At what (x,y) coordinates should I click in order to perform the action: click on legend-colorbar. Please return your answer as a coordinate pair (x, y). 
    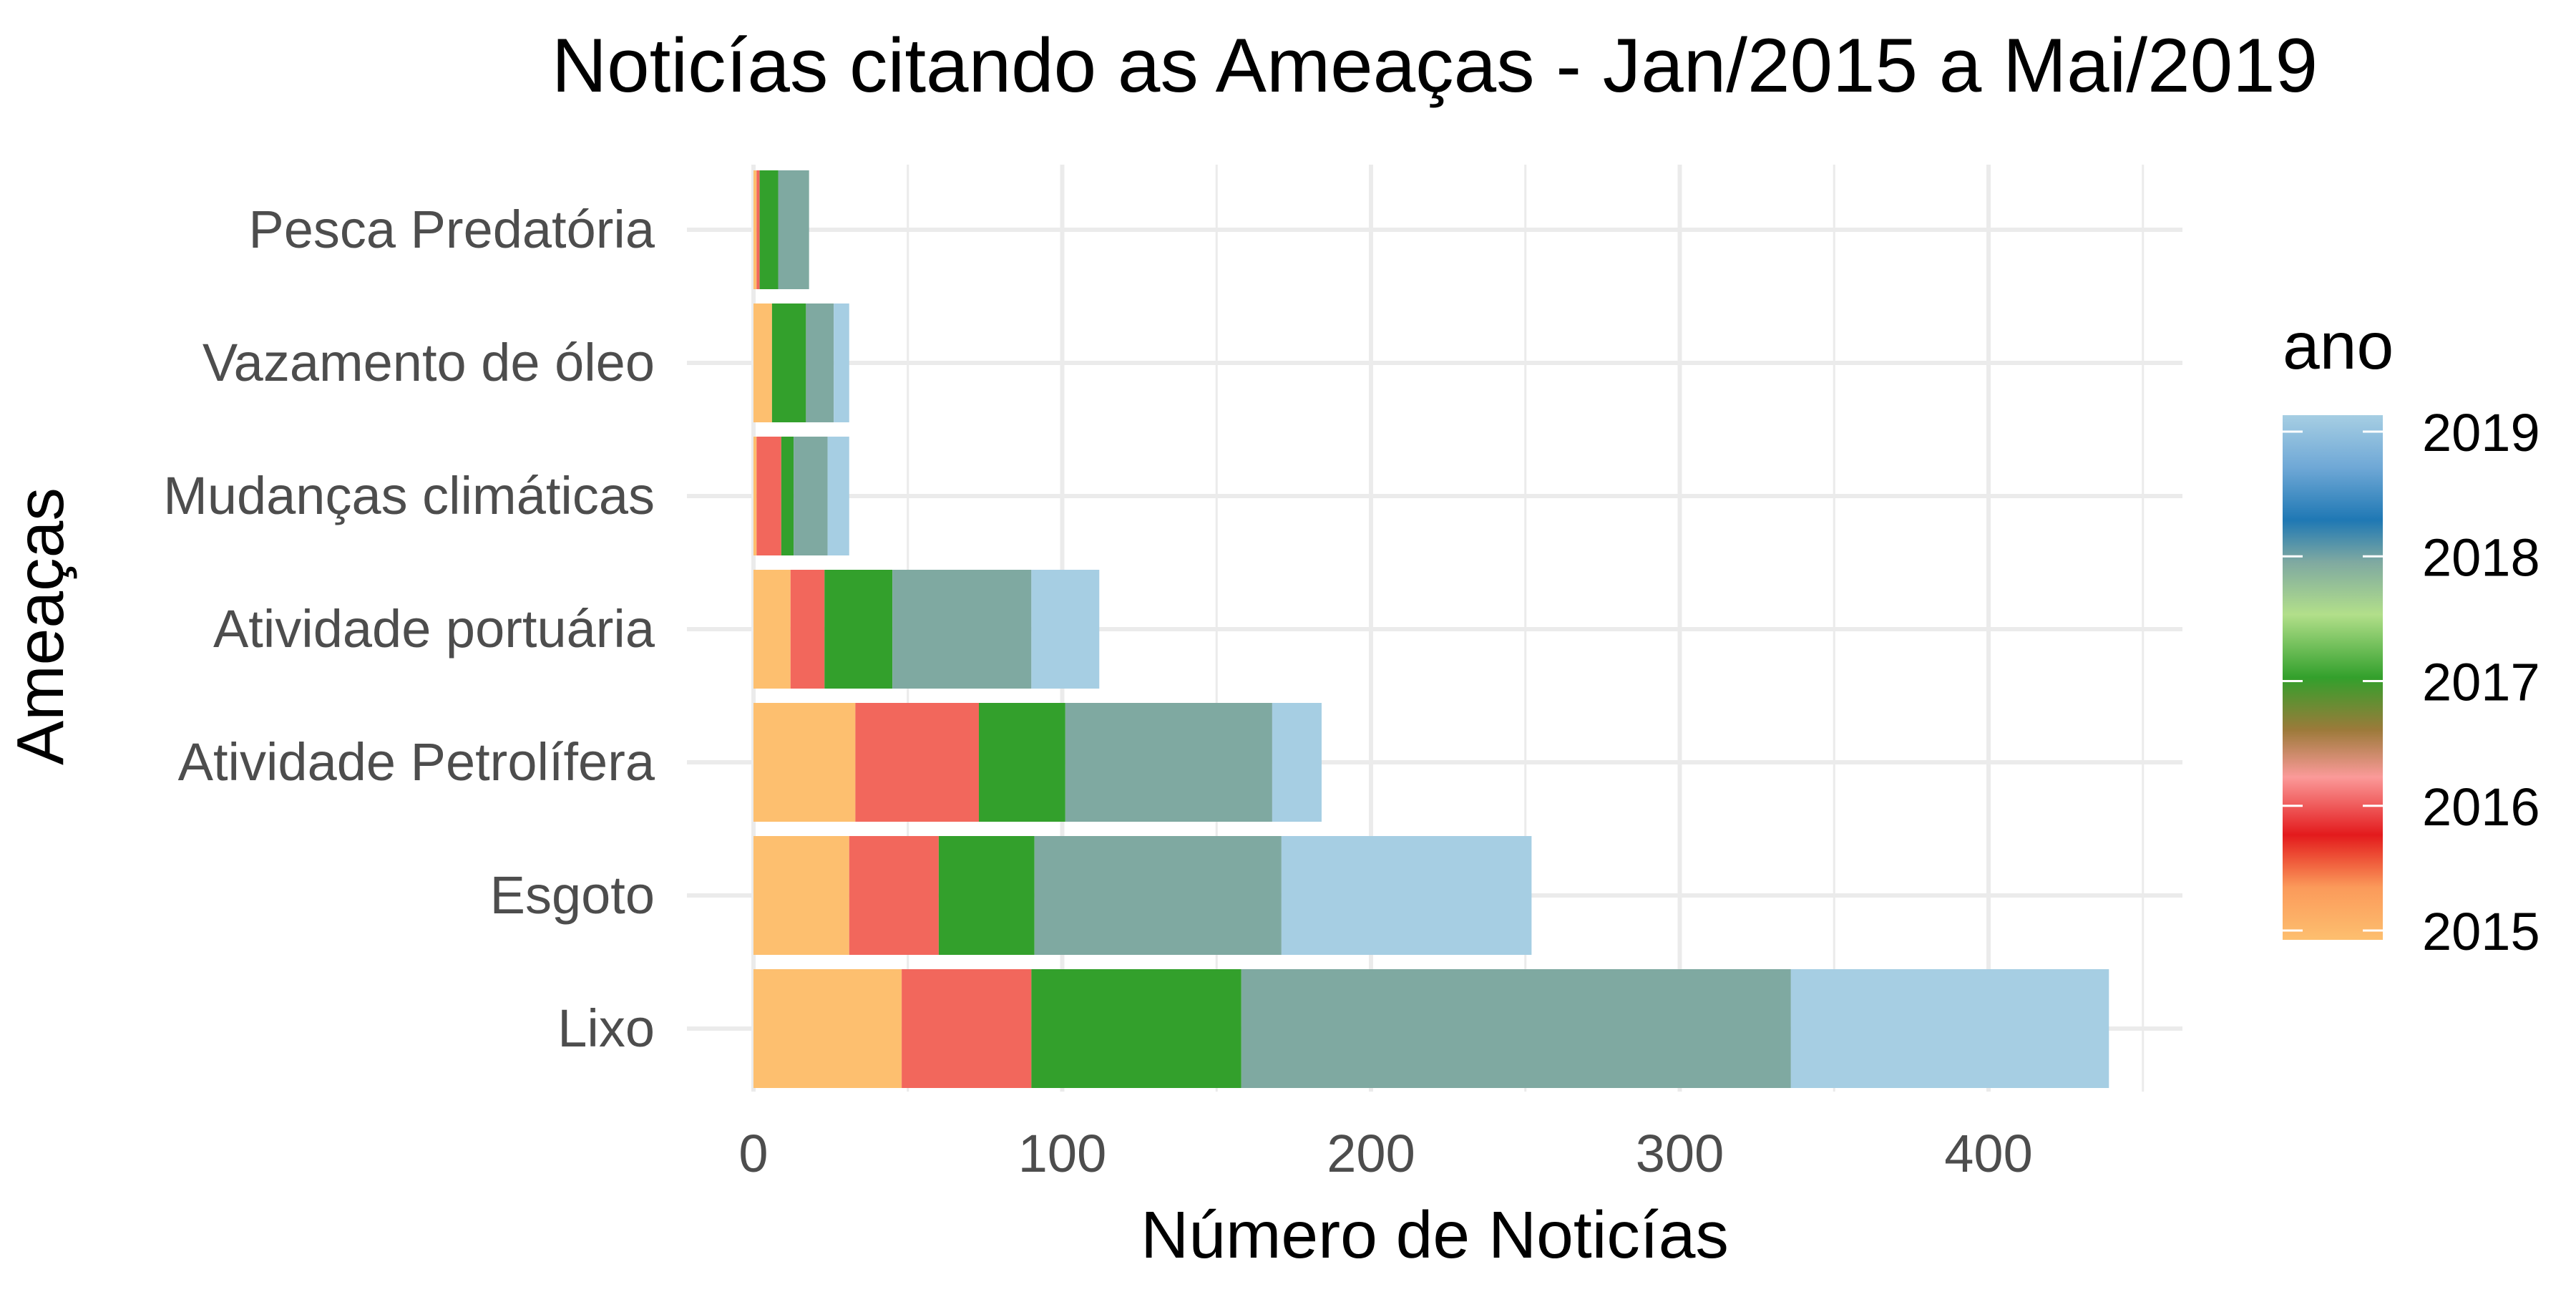
    Looking at the image, I should click on (2333, 677).